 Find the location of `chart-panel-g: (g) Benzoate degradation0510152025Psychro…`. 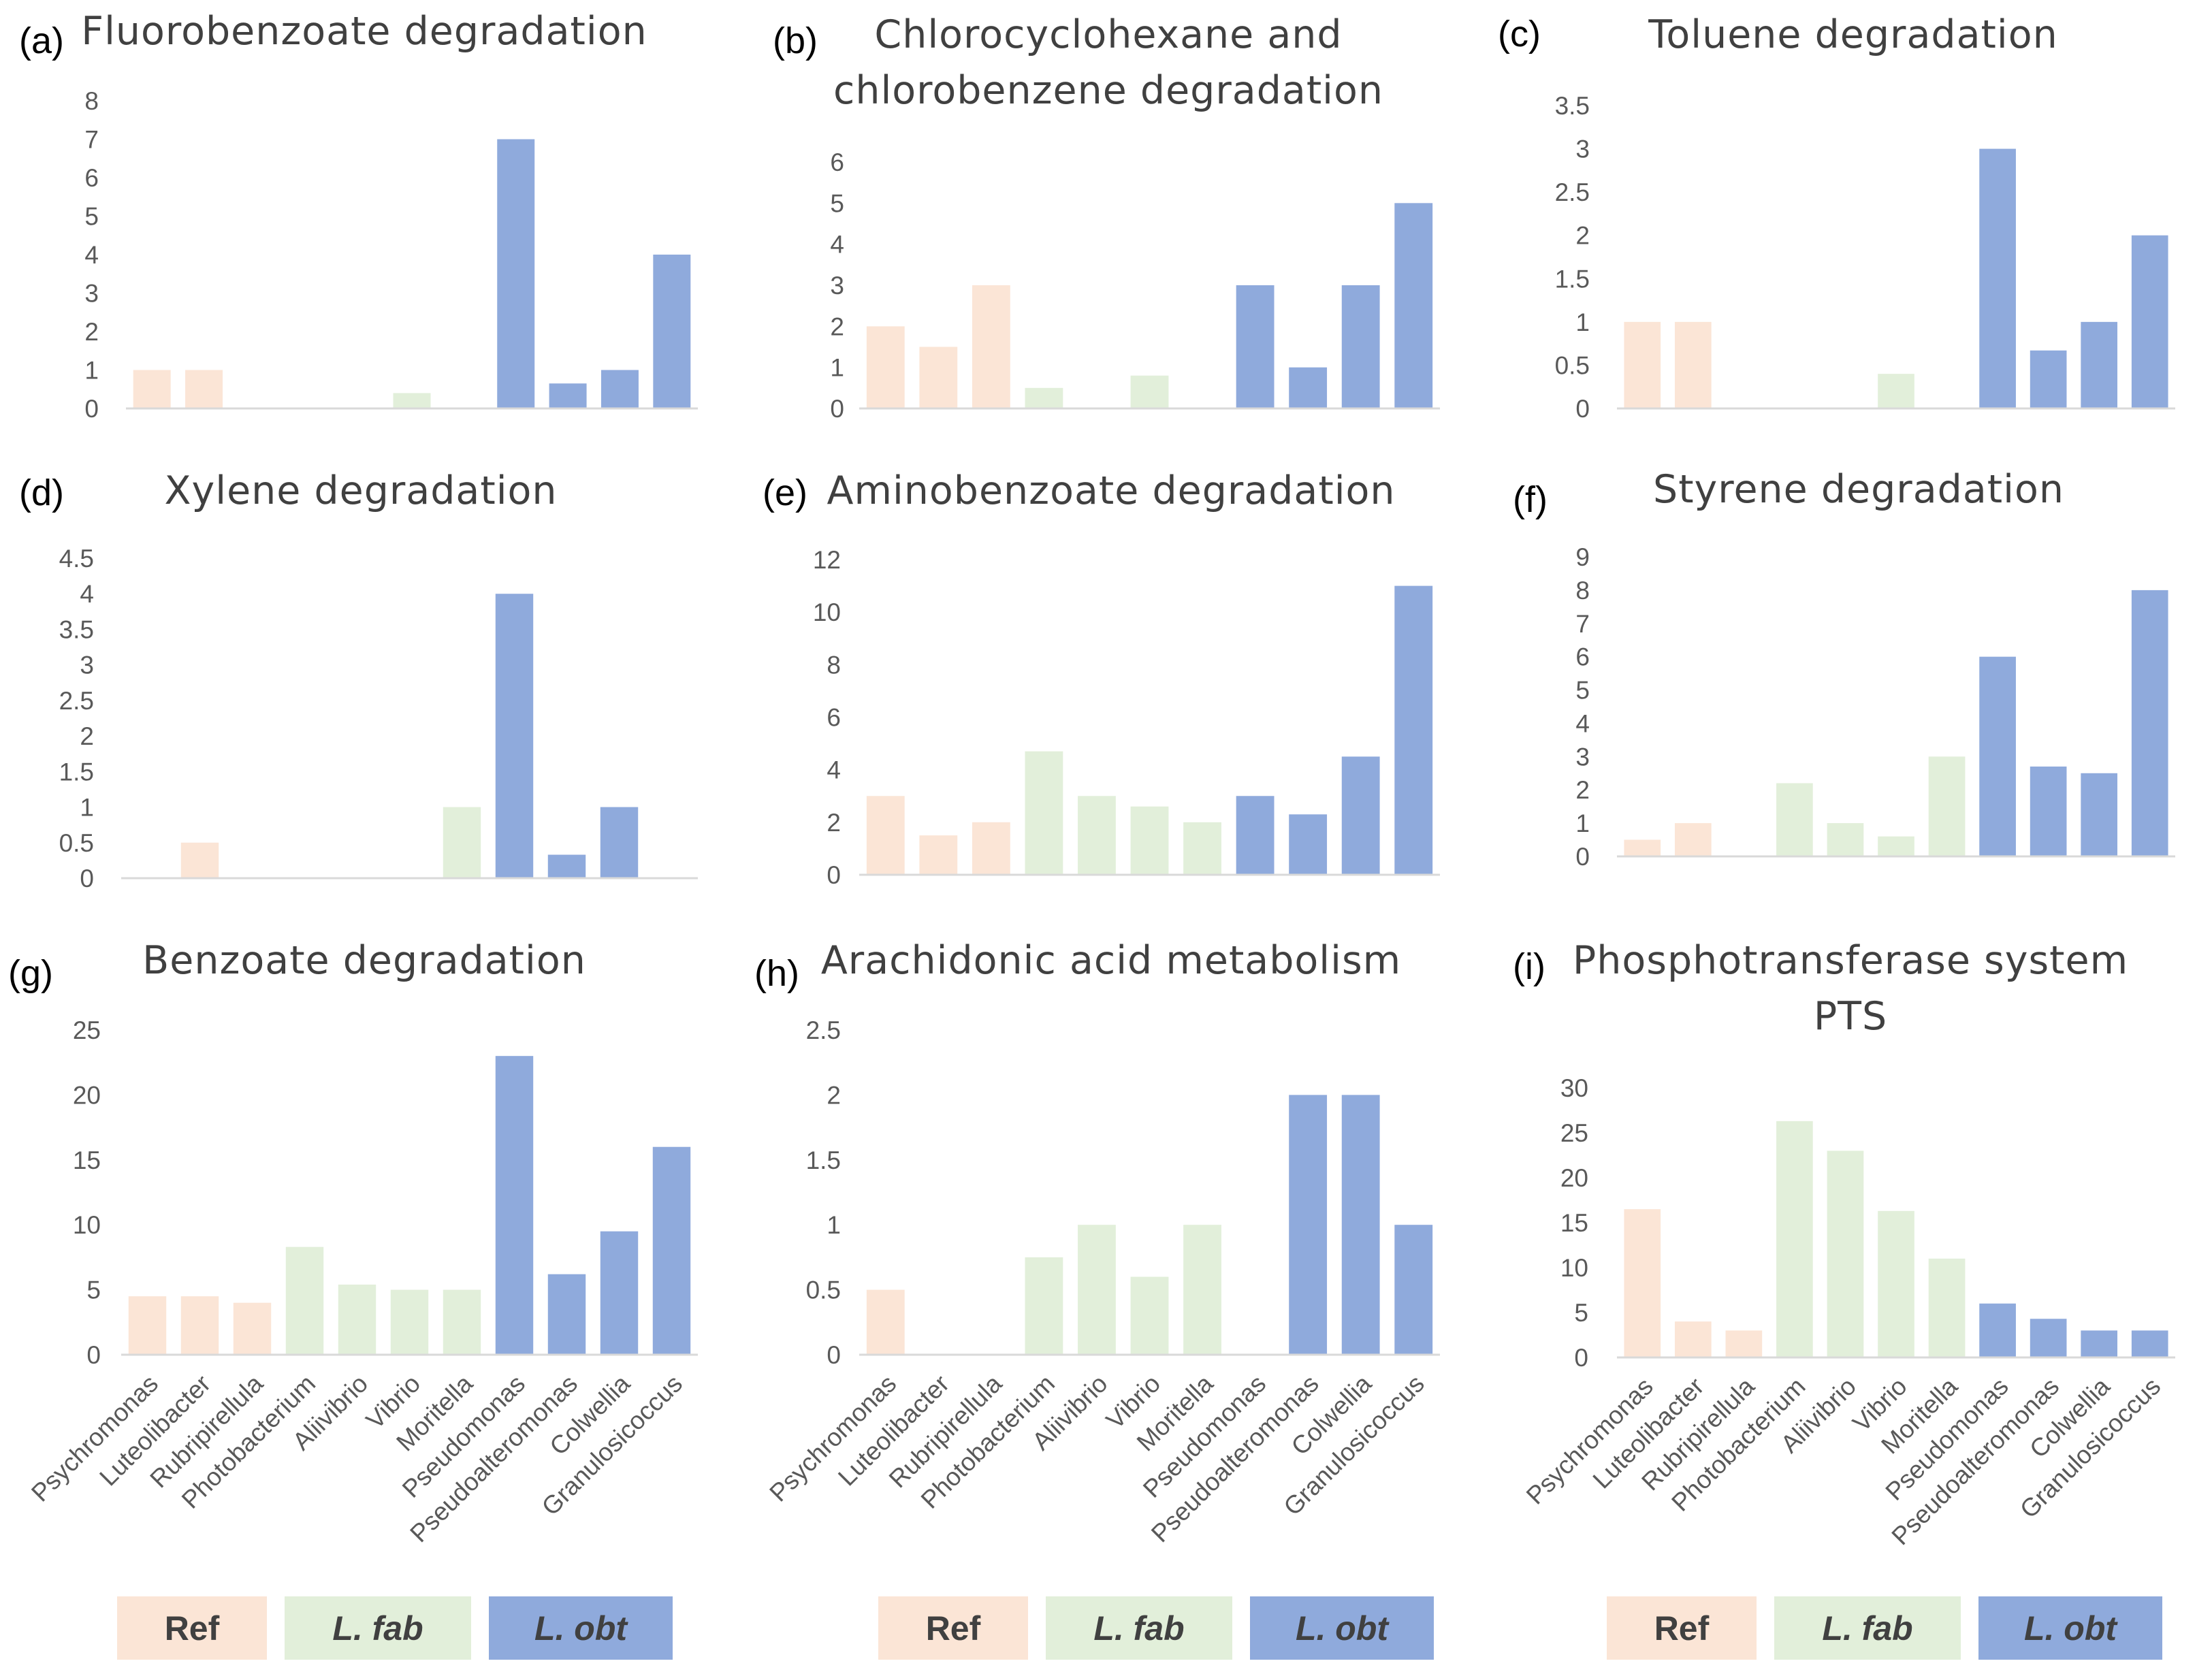

chart-panel-g: (g) Benzoate degradation0510152025Psychro… is located at coordinates (353, 1242).